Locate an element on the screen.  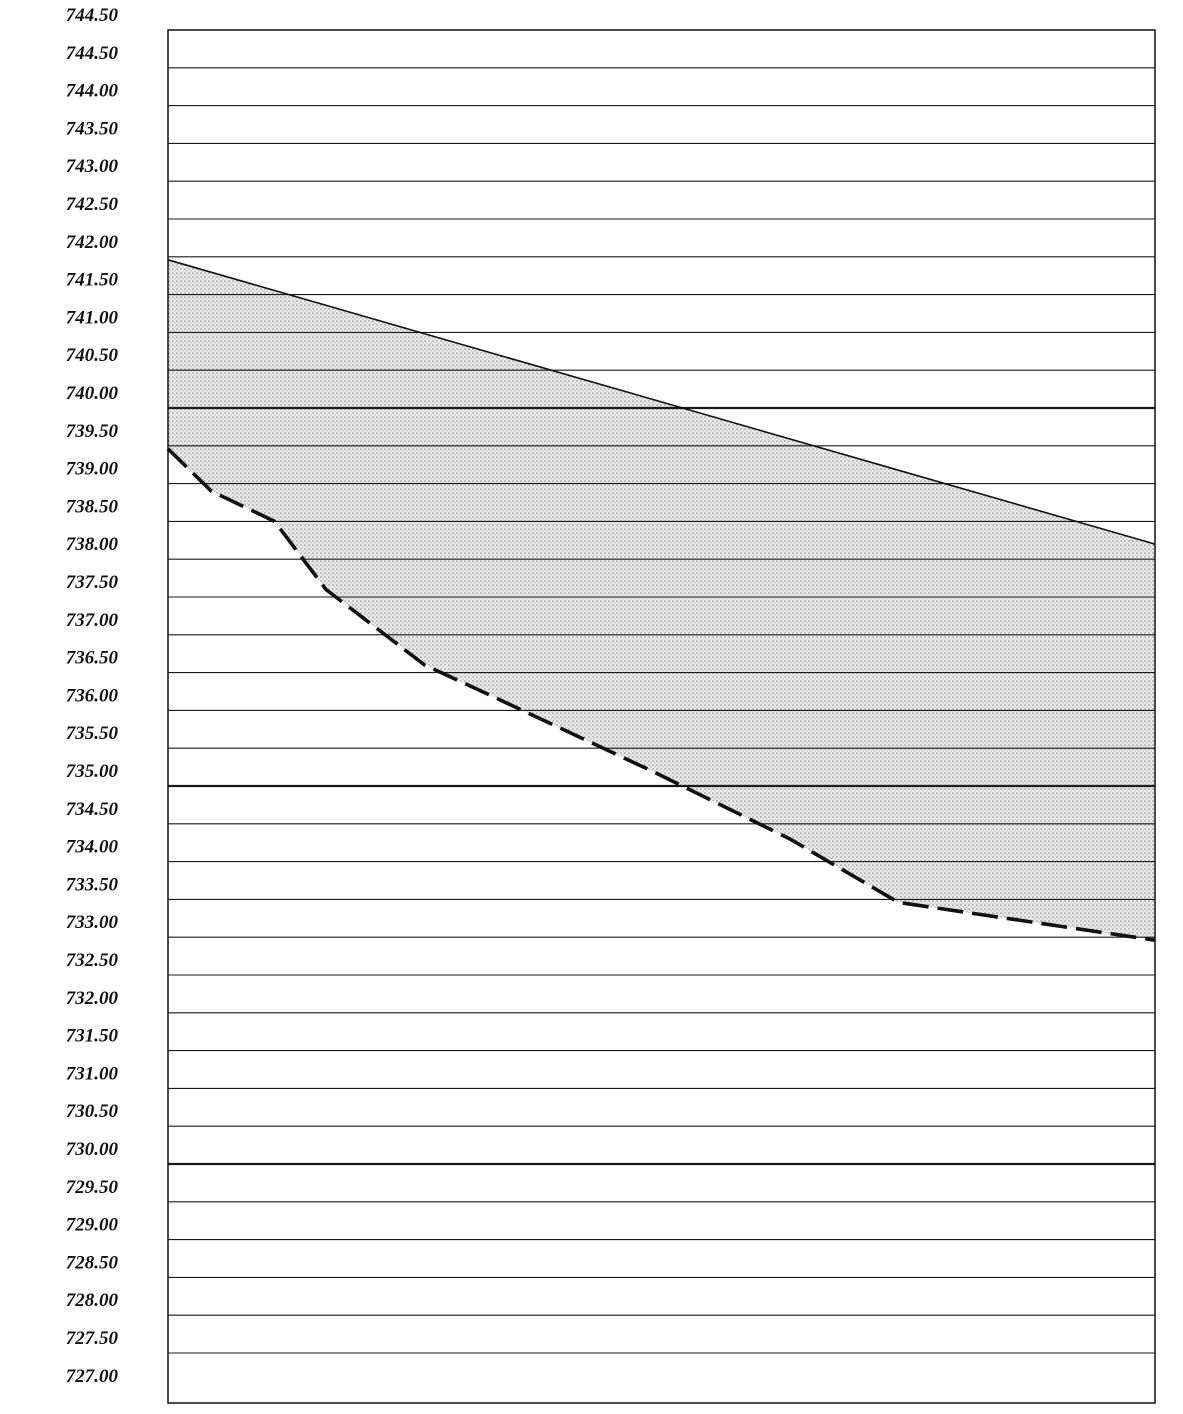
y-tick-label: 743.00 is located at coordinates (92, 166).